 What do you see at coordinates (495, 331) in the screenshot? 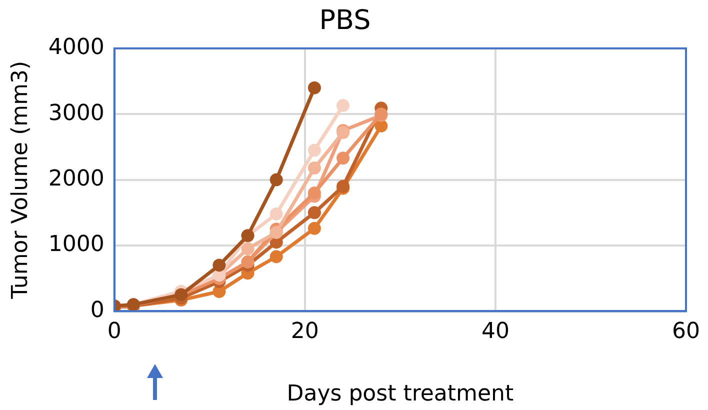
I see `x-tick-label: 40` at bounding box center [495, 331].